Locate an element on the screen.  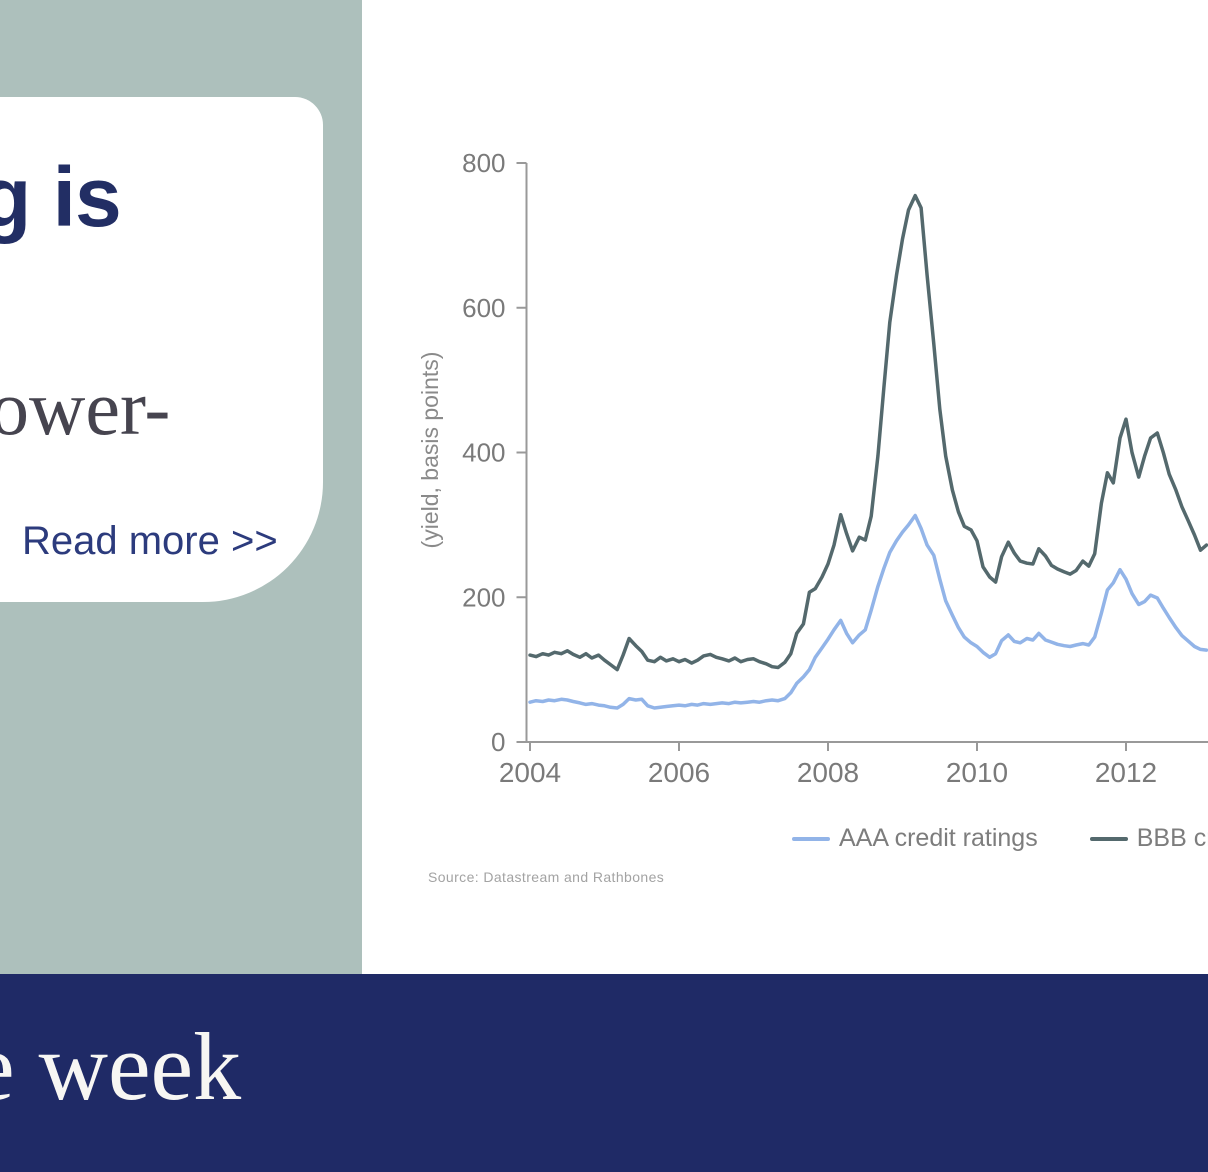
article-body-fragment: ower- is located at coordinates (85, 407).